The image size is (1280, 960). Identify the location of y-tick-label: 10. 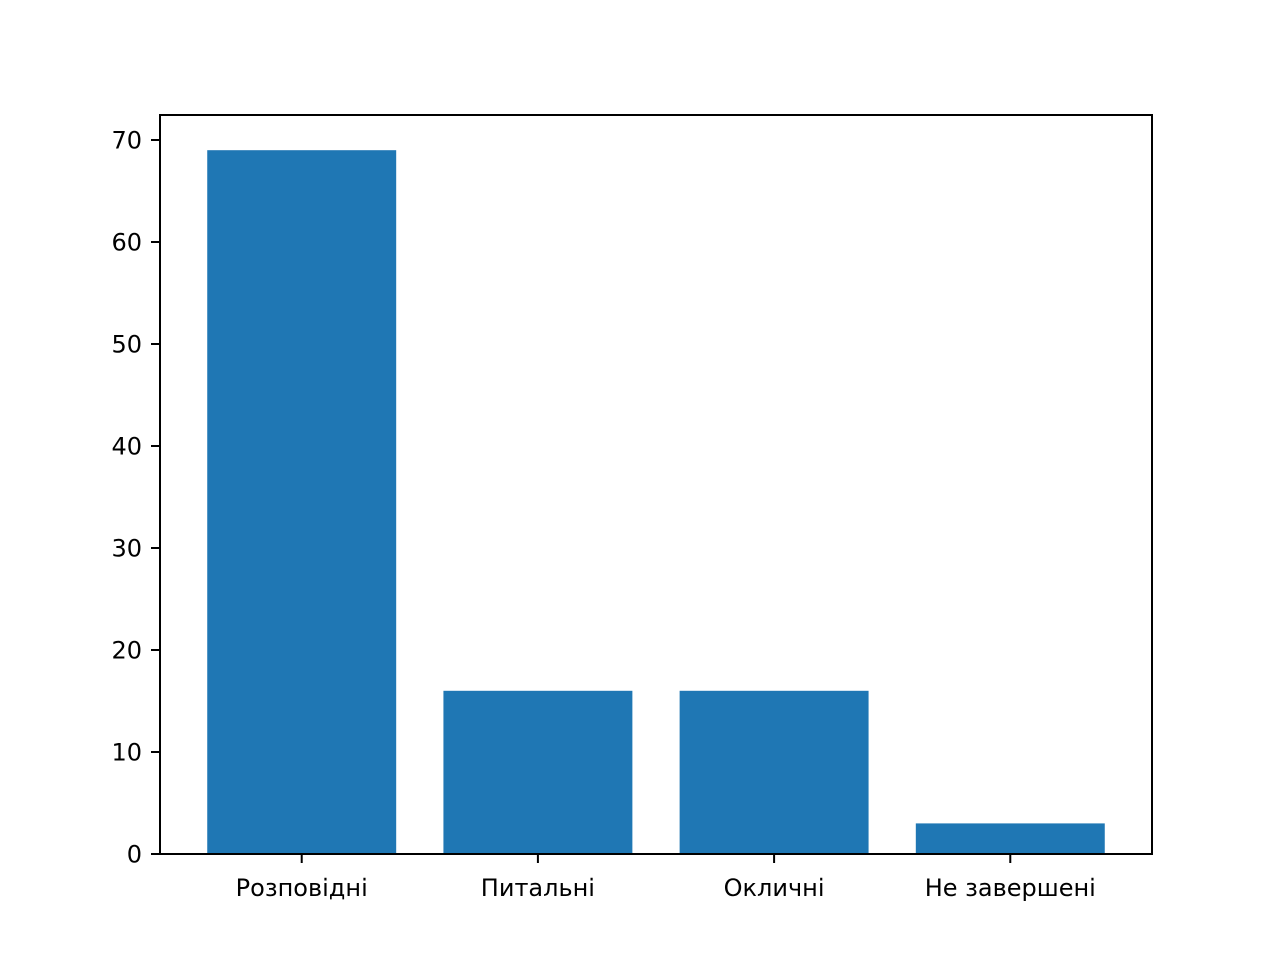
(126, 752).